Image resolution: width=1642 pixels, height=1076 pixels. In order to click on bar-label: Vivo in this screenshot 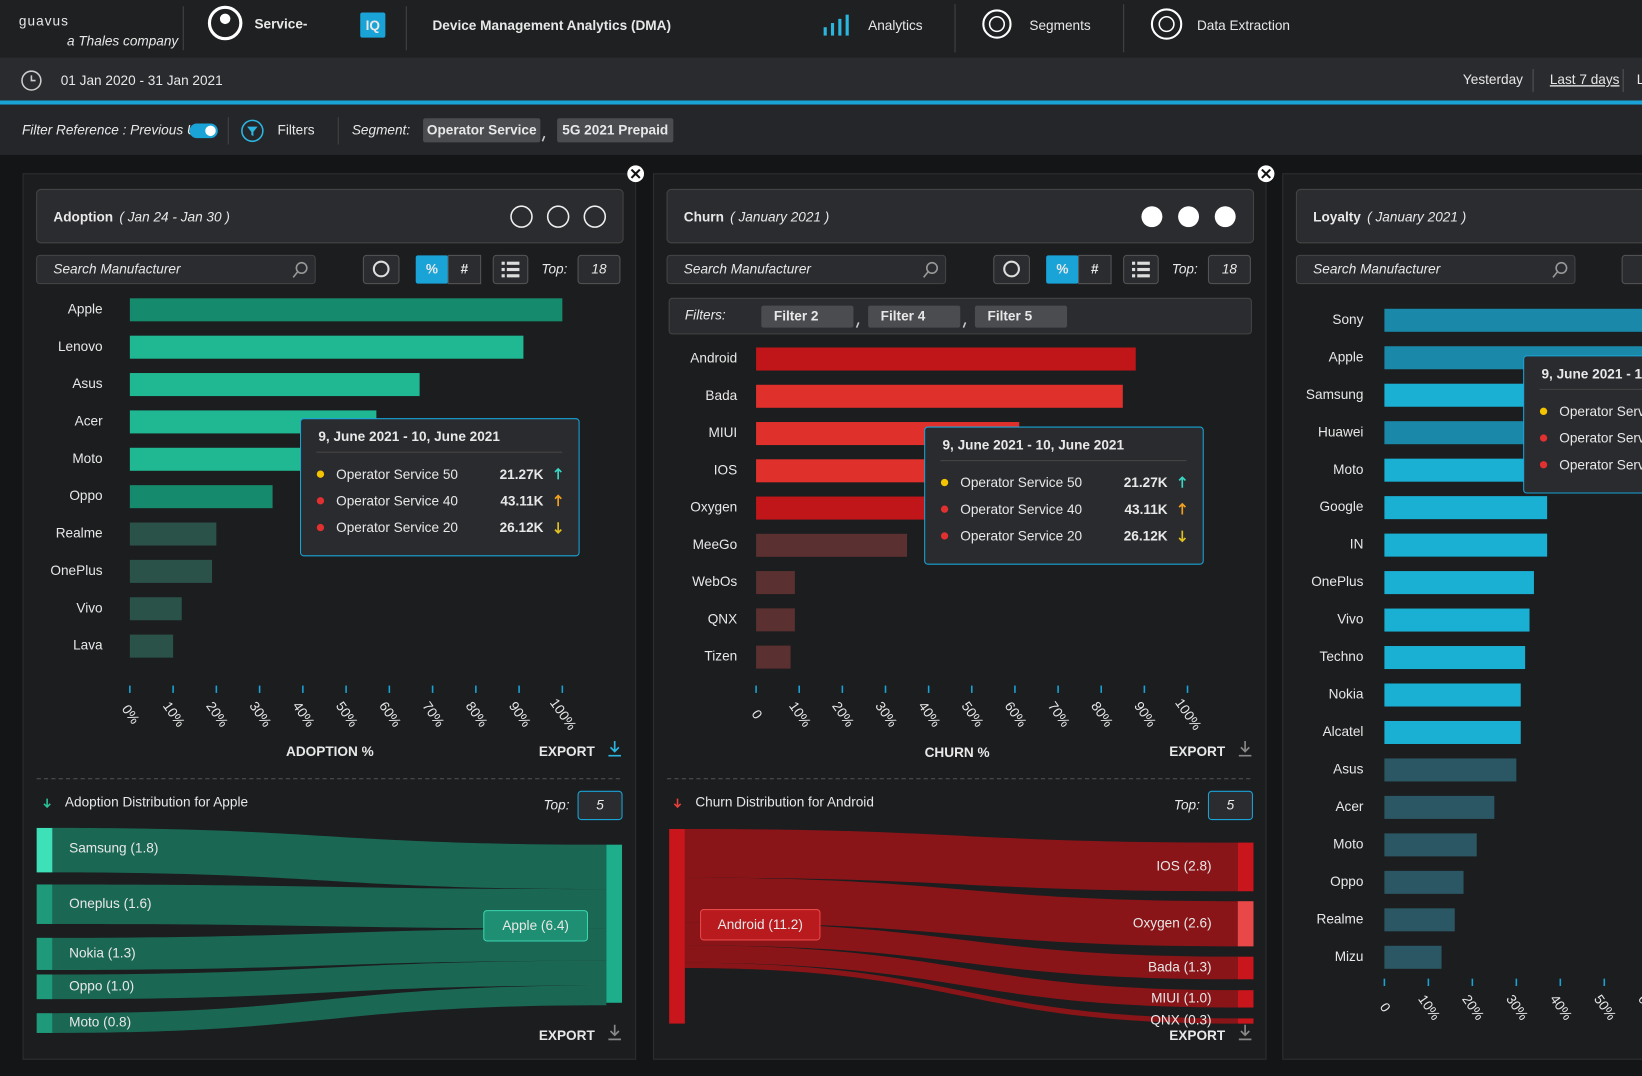, I will do `click(89, 607)`.